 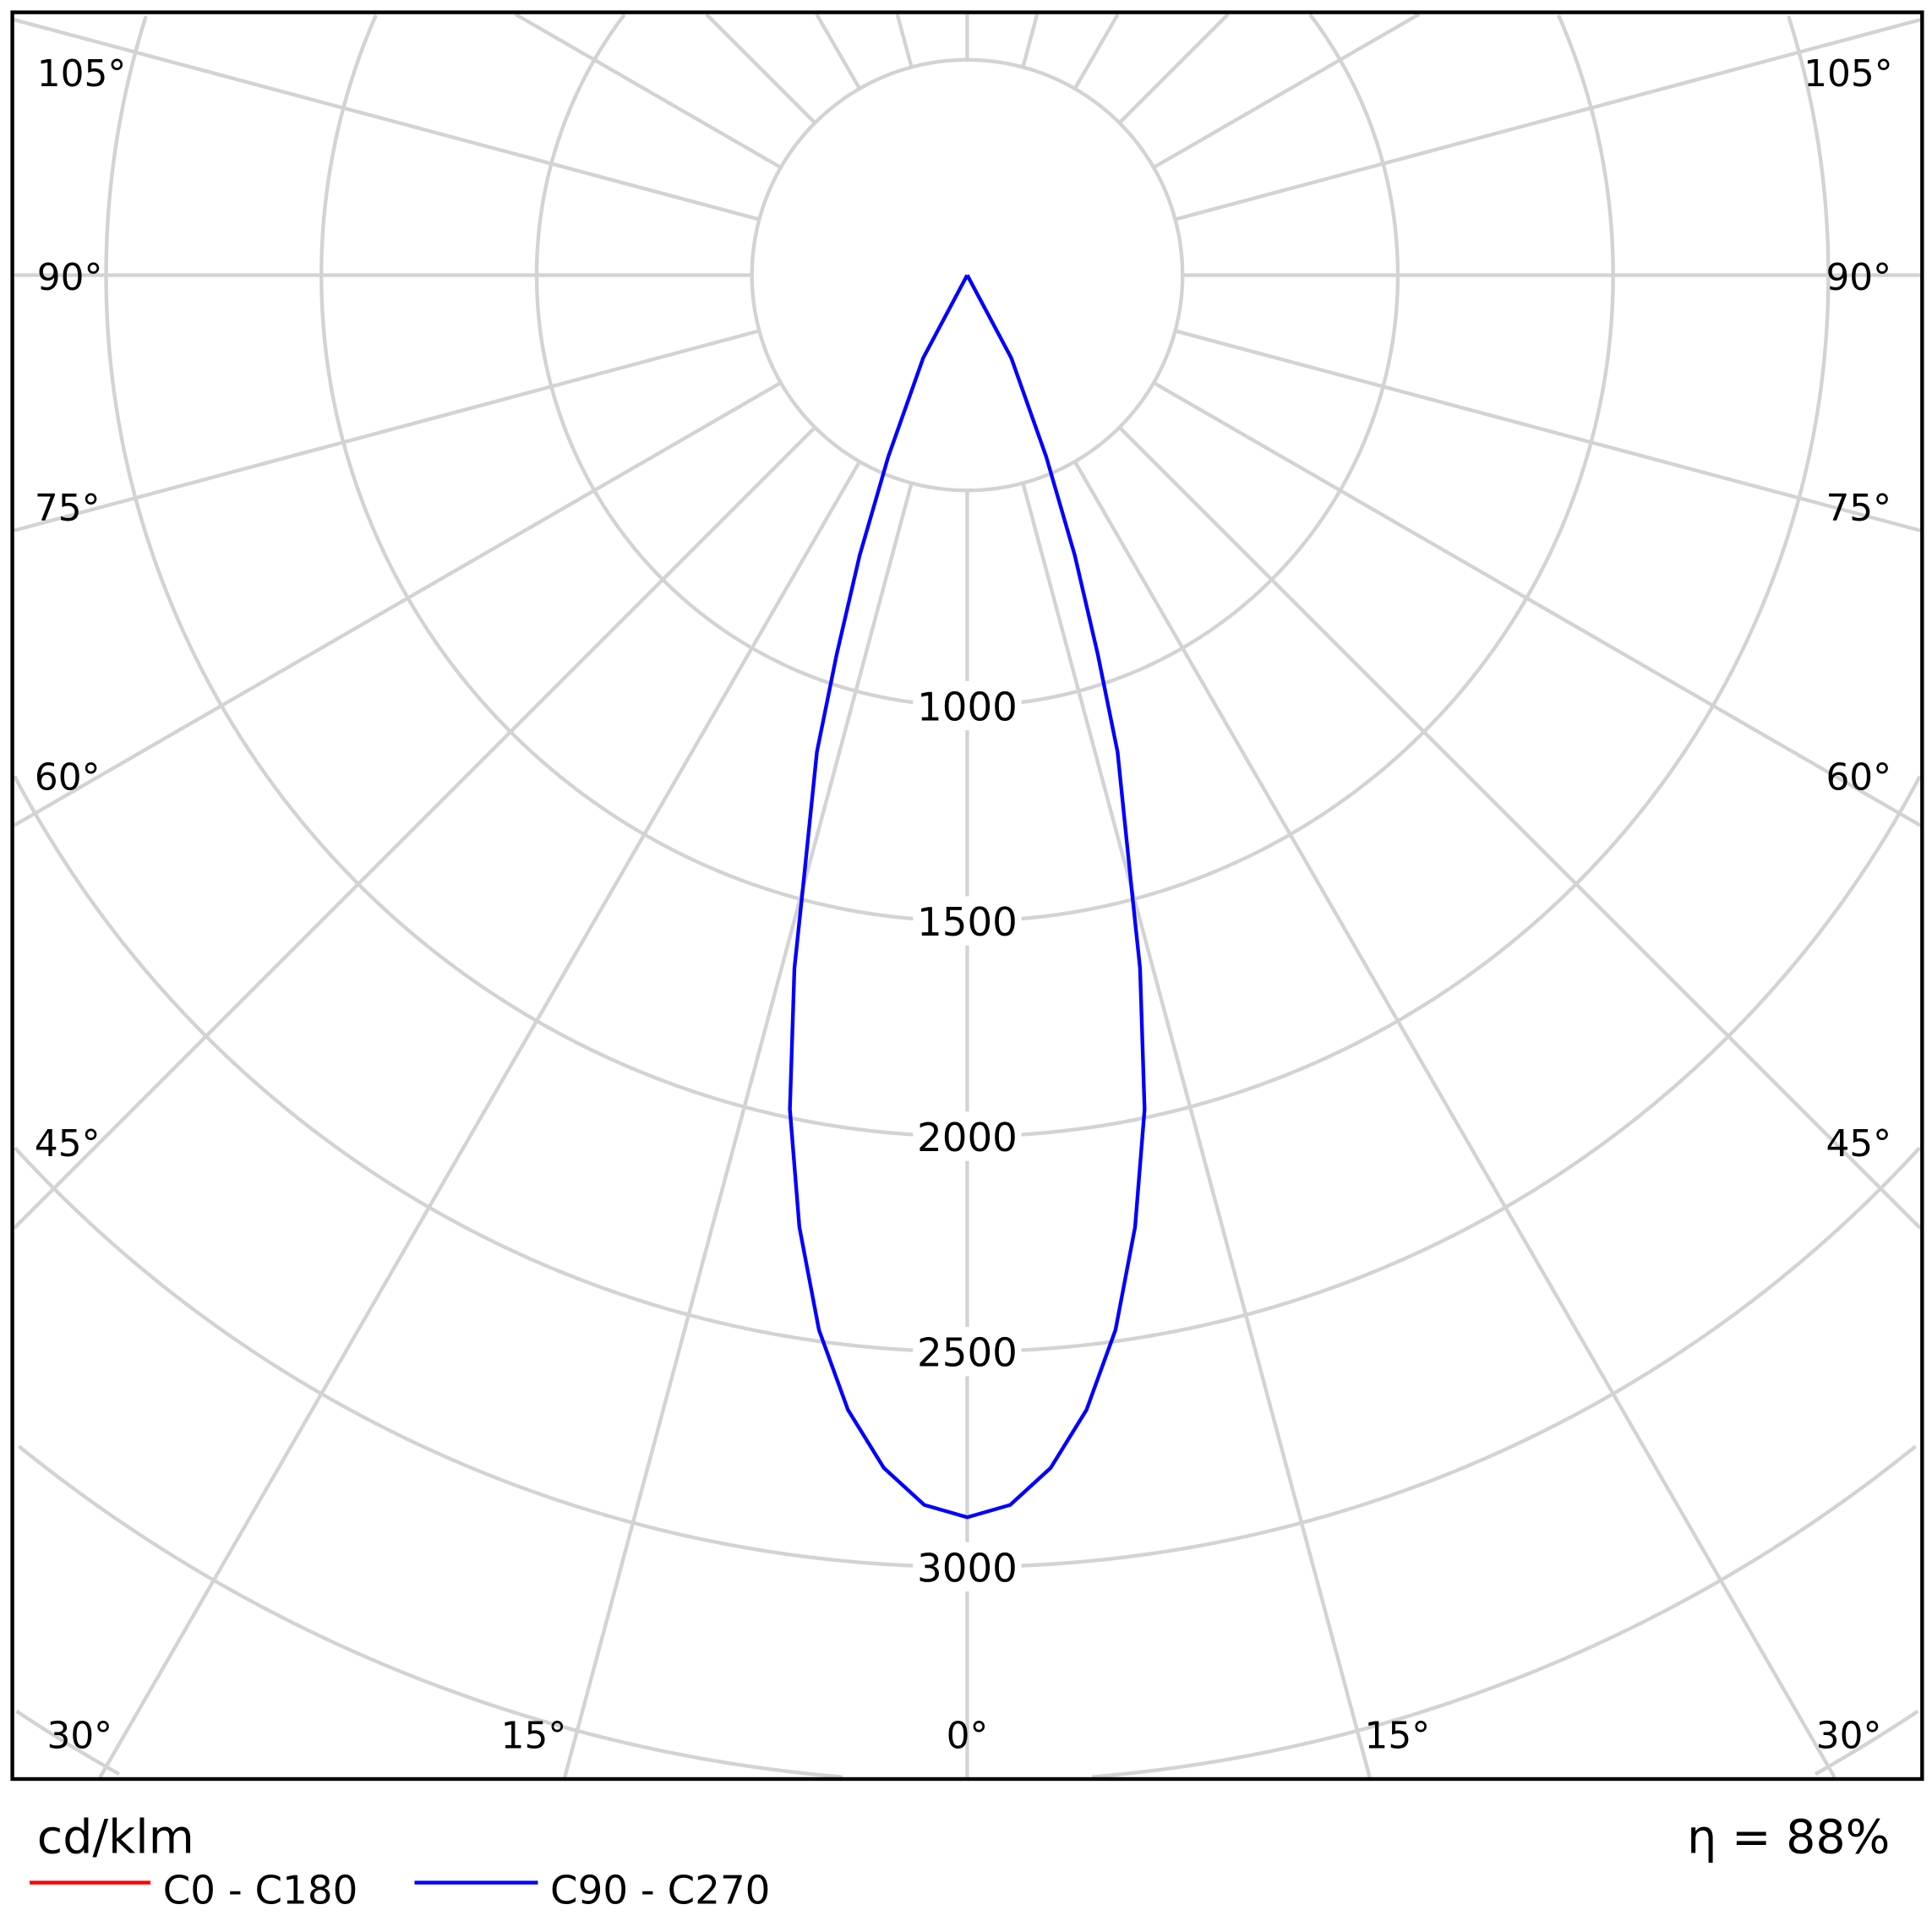 I want to click on angle-label: 0°, so click(x=968, y=1735).